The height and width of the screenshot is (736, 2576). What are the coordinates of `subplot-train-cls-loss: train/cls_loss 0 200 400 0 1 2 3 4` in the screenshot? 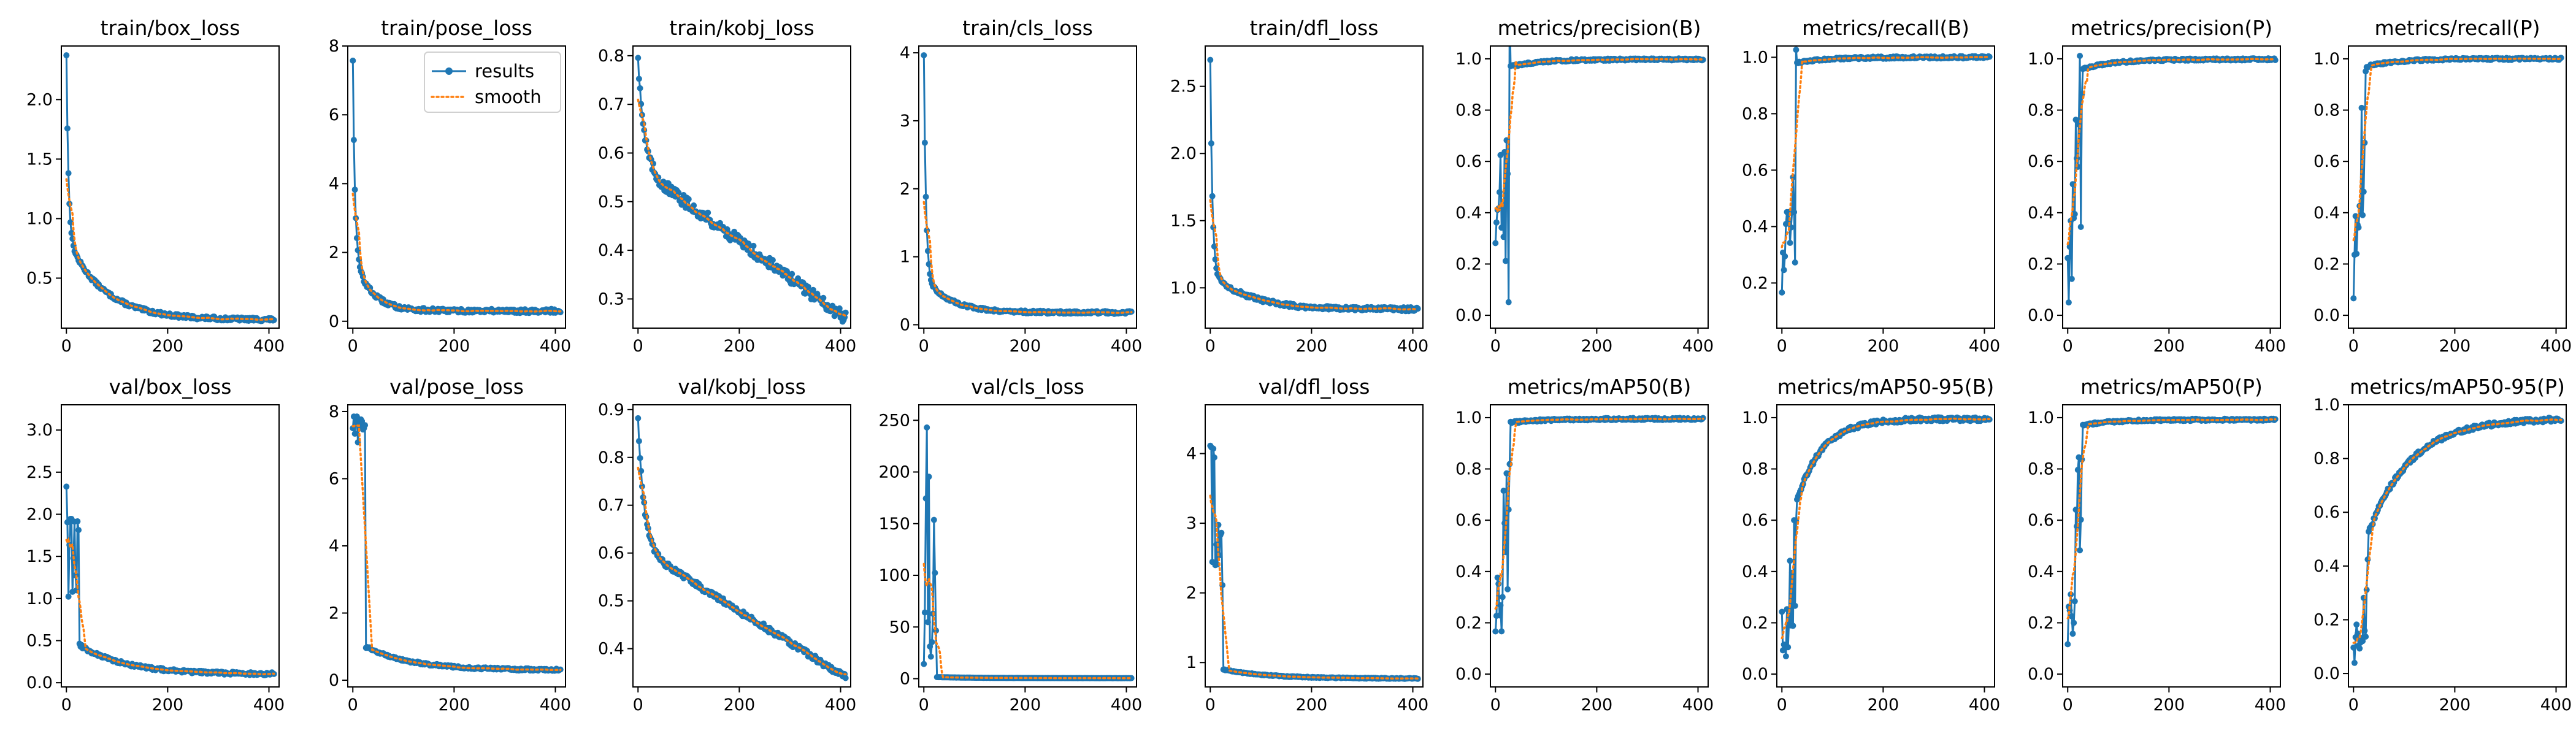 It's located at (1021, 186).